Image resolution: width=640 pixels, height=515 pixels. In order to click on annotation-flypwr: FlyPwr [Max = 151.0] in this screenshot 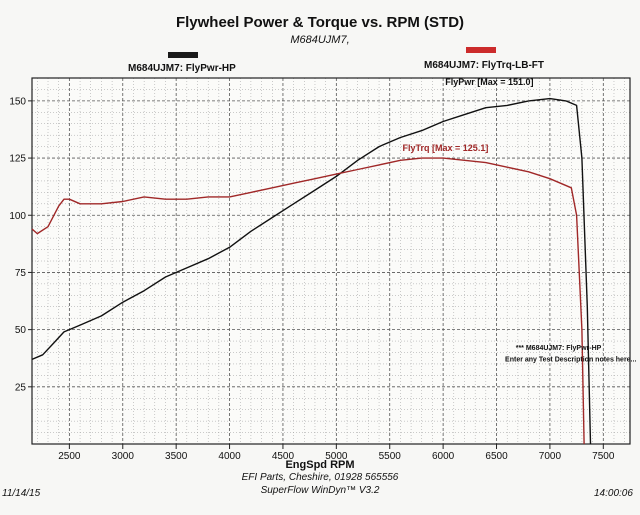, I will do `click(489, 82)`.